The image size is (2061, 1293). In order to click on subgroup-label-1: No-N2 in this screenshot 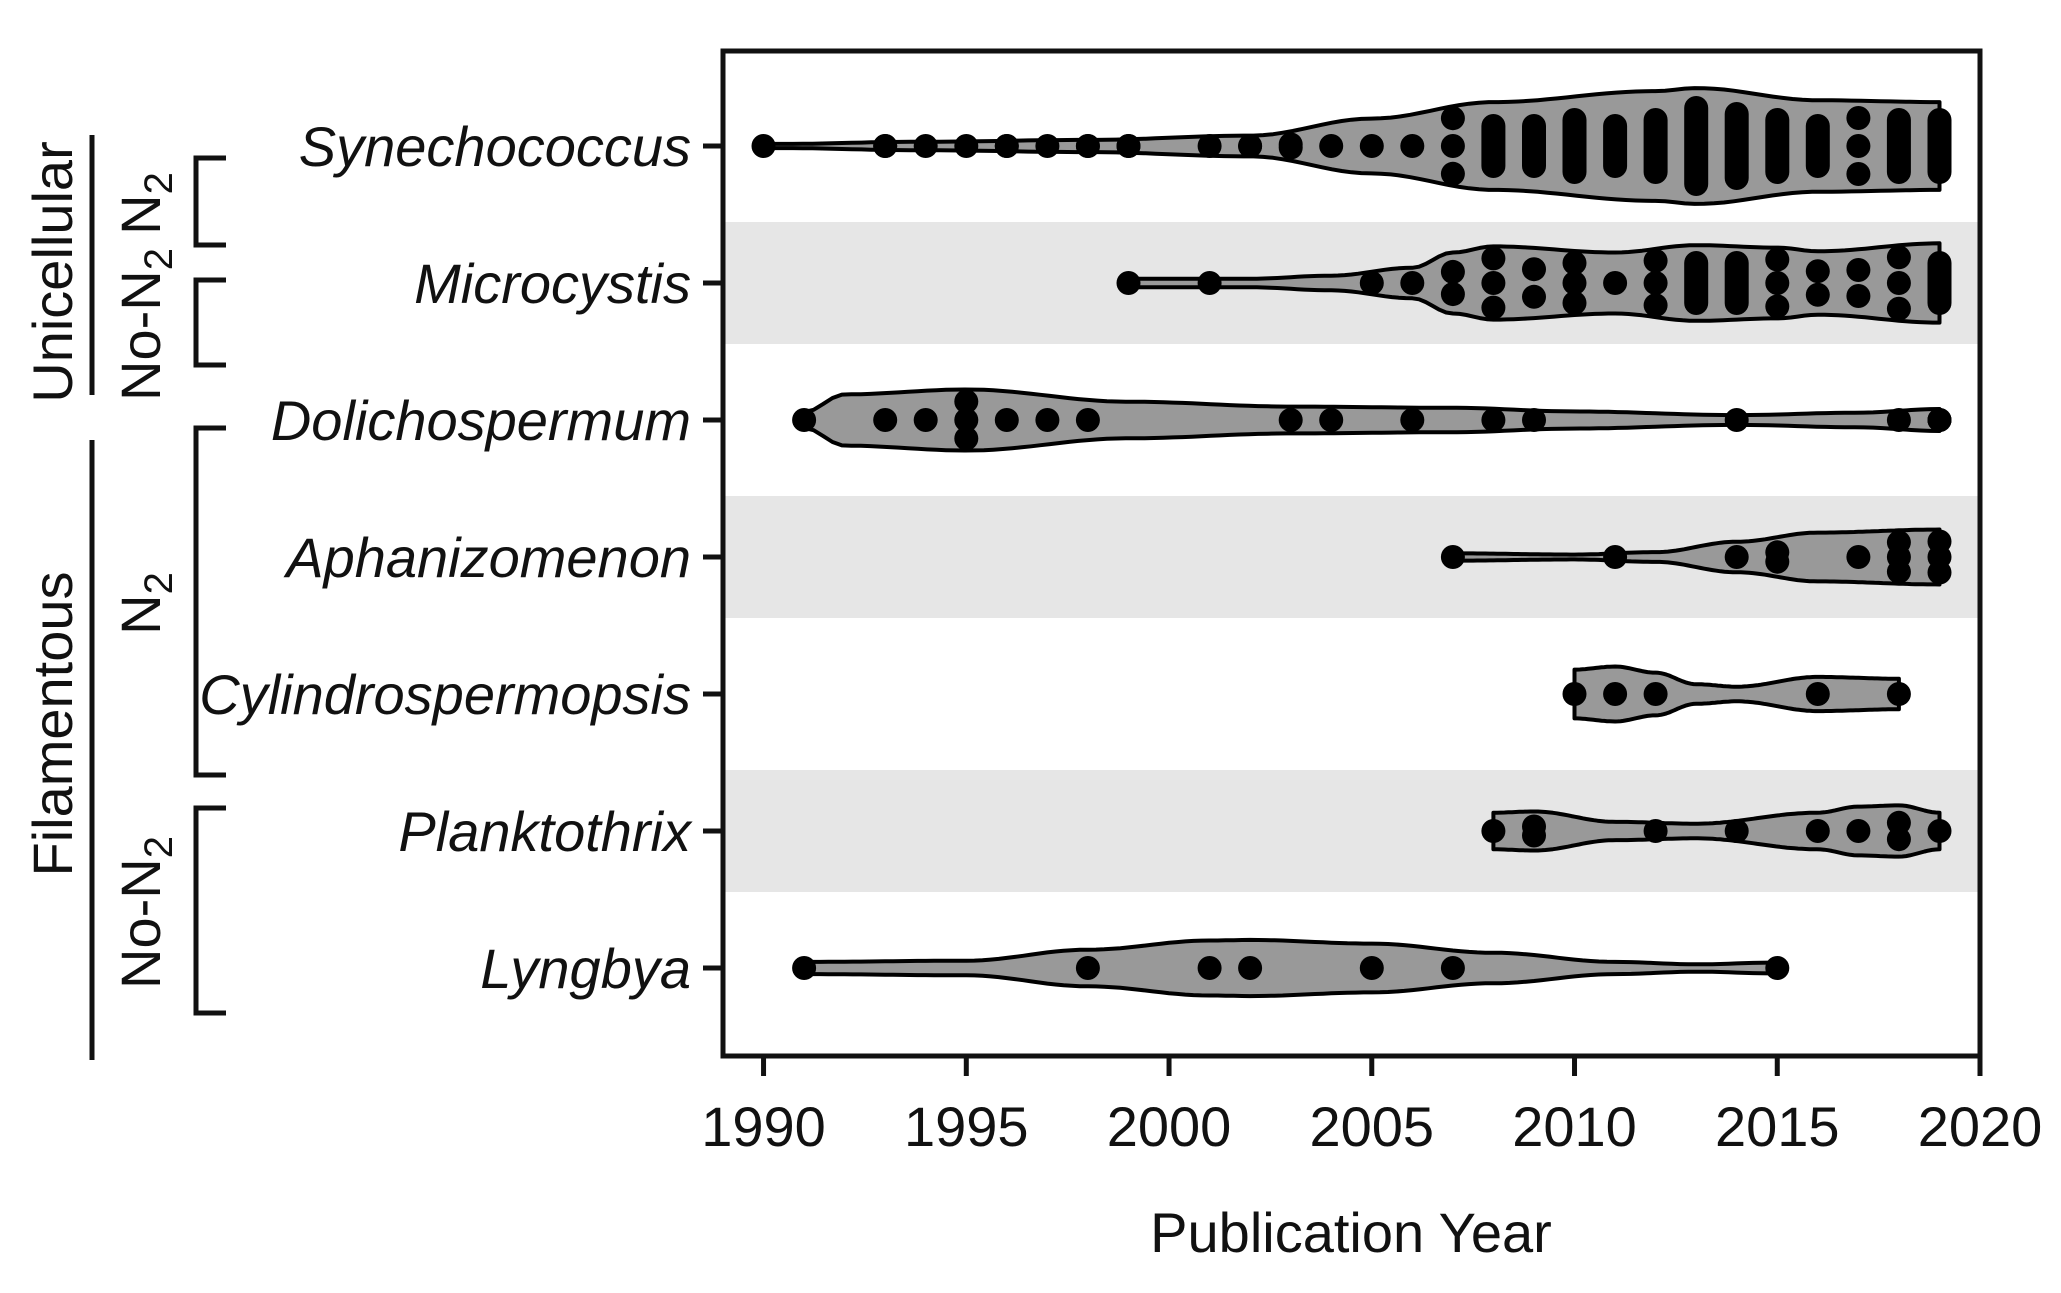, I will do `click(145, 324)`.